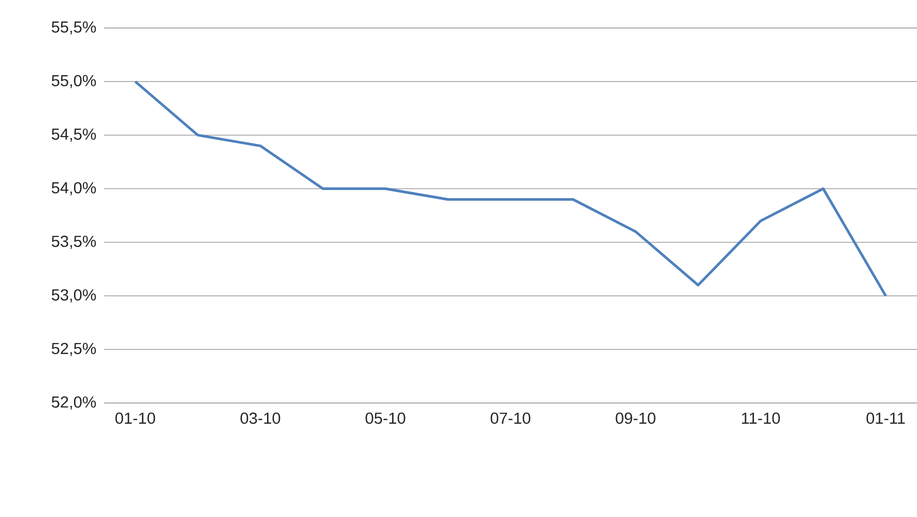 The width and height of the screenshot is (917, 517). Describe the element at coordinates (510, 418) in the screenshot. I see `x-tick-label: 07-10` at that location.